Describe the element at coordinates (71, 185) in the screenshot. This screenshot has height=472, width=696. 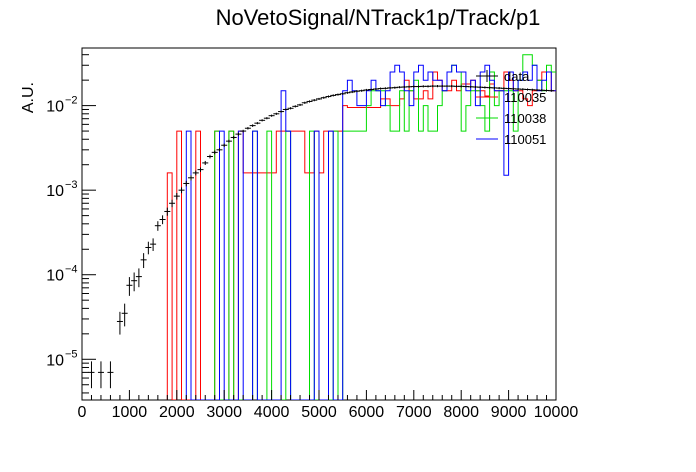
I see `y-tick-exponent: −3` at that location.